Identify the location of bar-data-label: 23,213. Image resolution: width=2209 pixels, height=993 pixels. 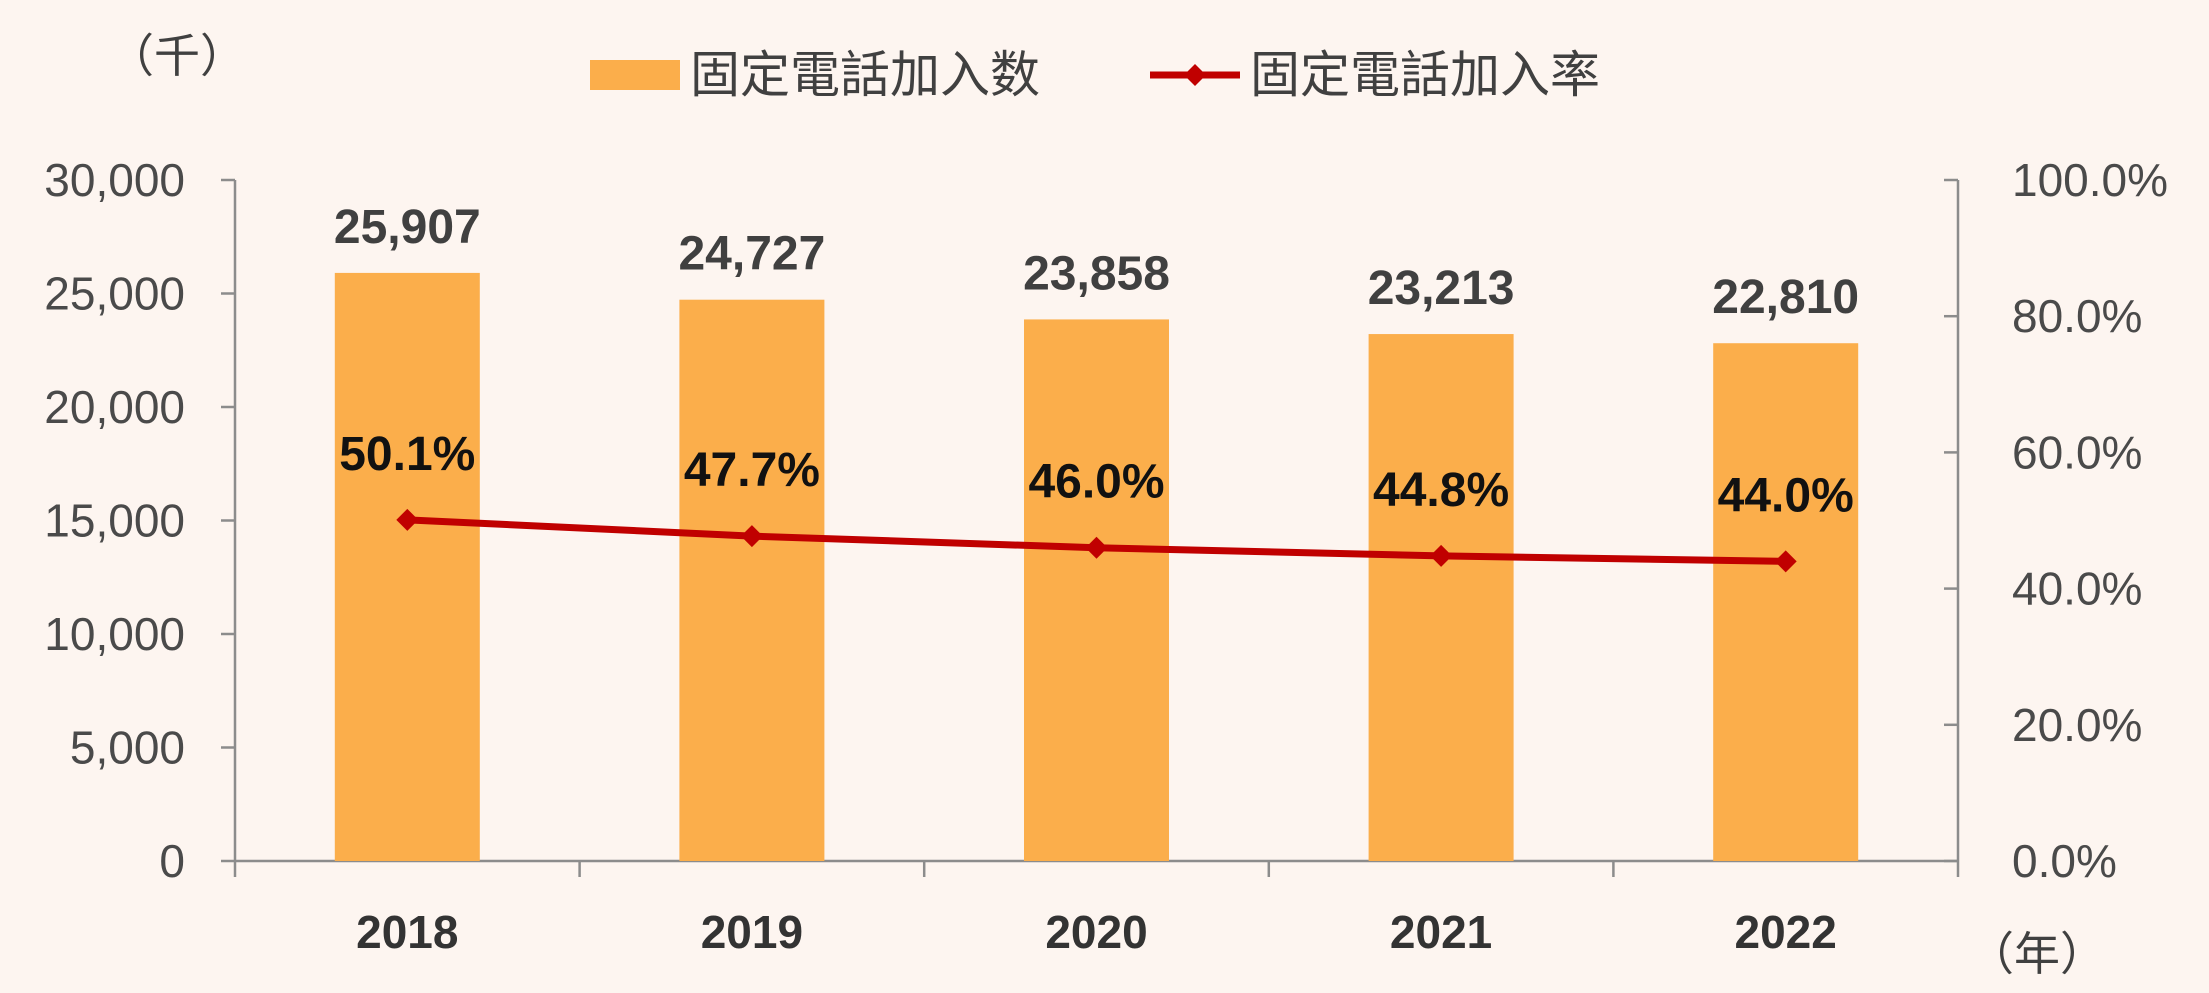
(1441, 288).